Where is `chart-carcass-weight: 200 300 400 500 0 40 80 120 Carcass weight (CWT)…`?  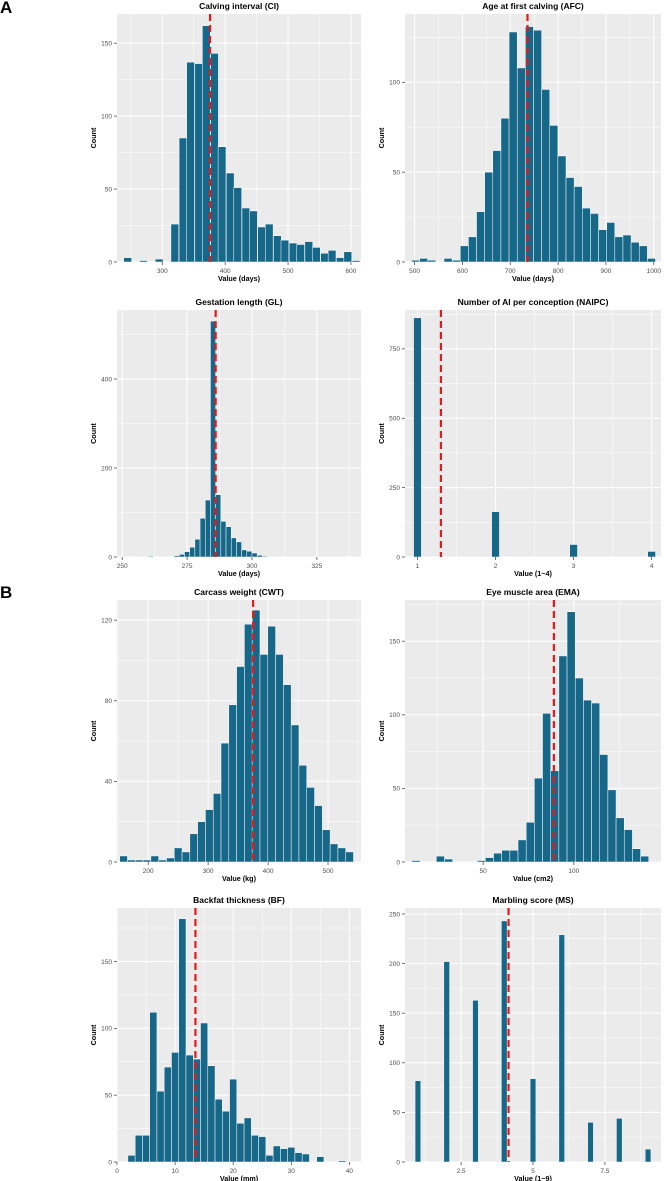 chart-carcass-weight: 200 300 400 500 0 40 80 120 Carcass weight (CWT)… is located at coordinates (225, 735).